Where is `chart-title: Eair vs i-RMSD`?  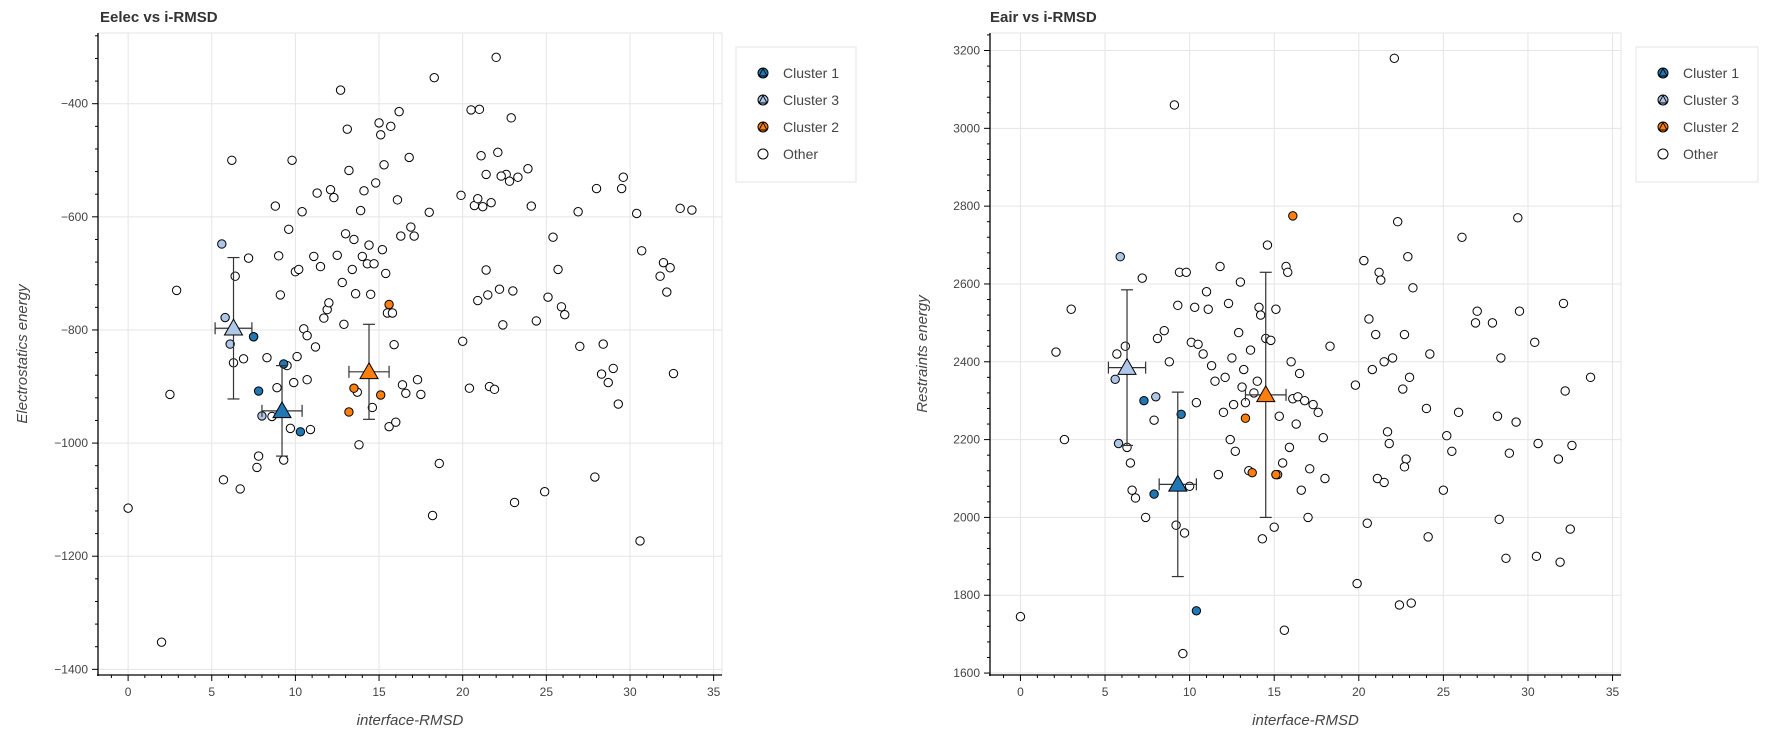 chart-title: Eair vs i-RMSD is located at coordinates (1043, 17).